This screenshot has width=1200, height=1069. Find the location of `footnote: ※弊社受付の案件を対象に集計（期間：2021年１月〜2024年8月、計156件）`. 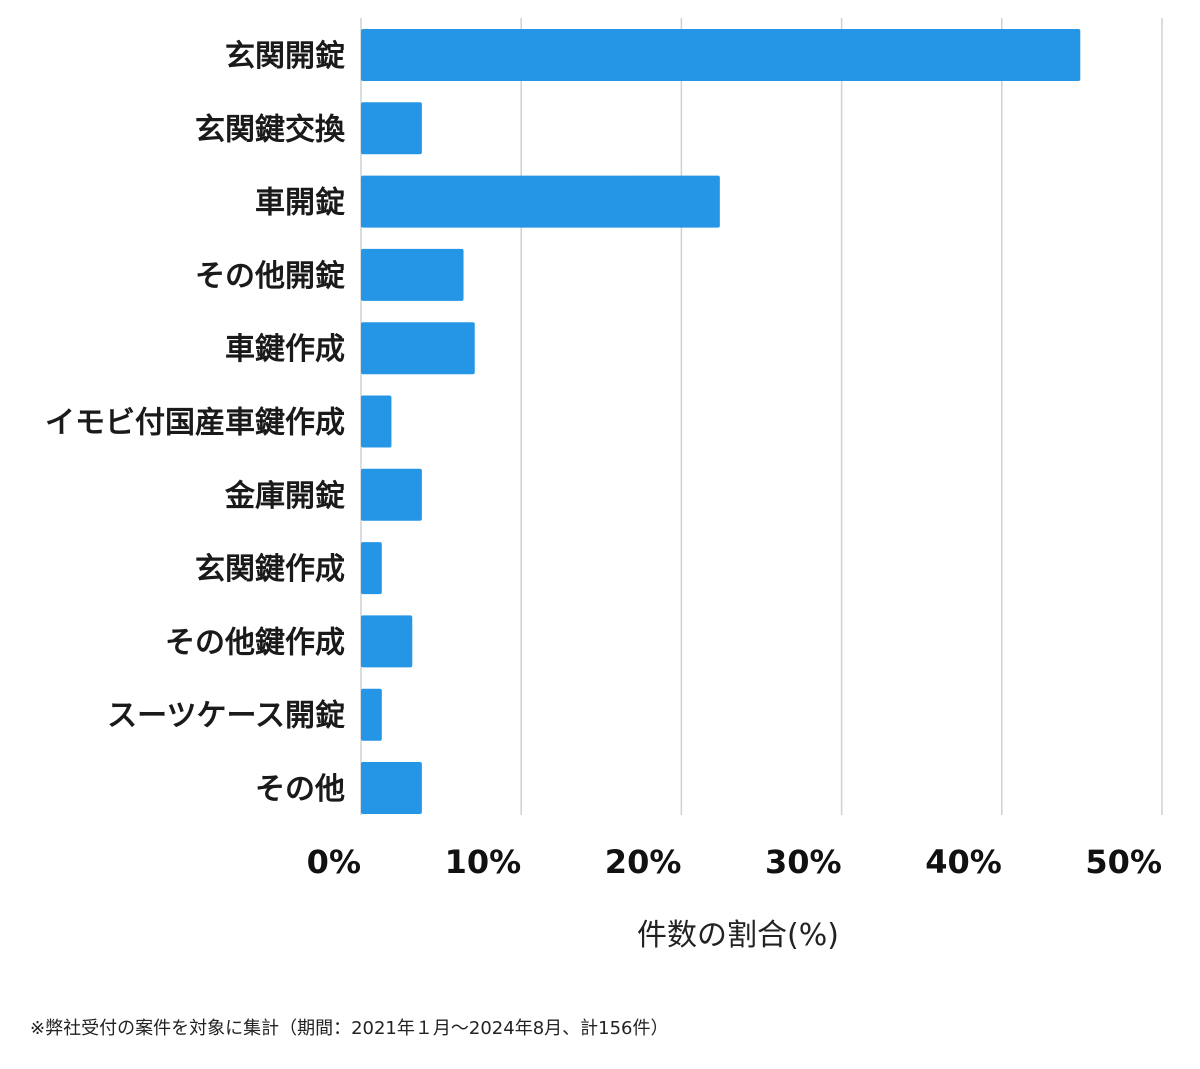

footnote: ※弊社受付の案件を対象に集計（期間：2021年１月〜2024年8月、計156件） is located at coordinates (349, 1028).